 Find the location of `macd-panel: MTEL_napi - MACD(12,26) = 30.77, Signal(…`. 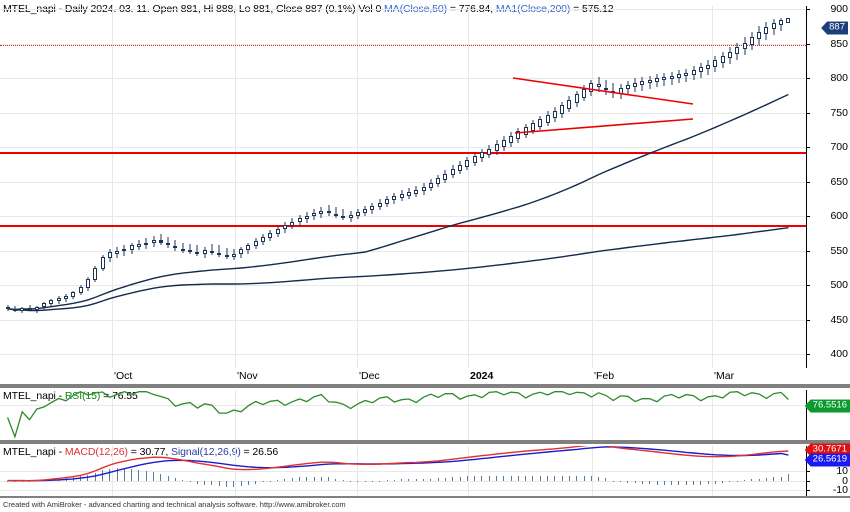

macd-panel: MTEL_napi - MACD(12,26) = 30.77, Signal(… is located at coordinates (425, 470).